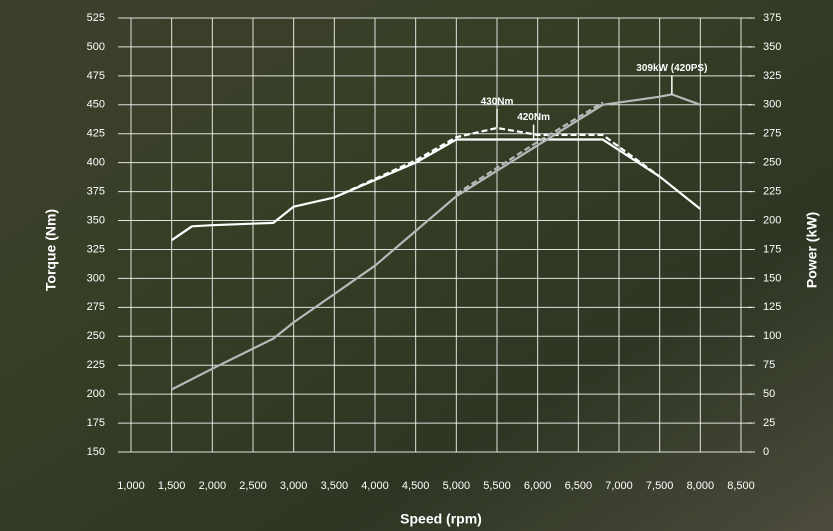 This screenshot has width=833, height=531. I want to click on x-tick-label: 3,500, so click(335, 486).